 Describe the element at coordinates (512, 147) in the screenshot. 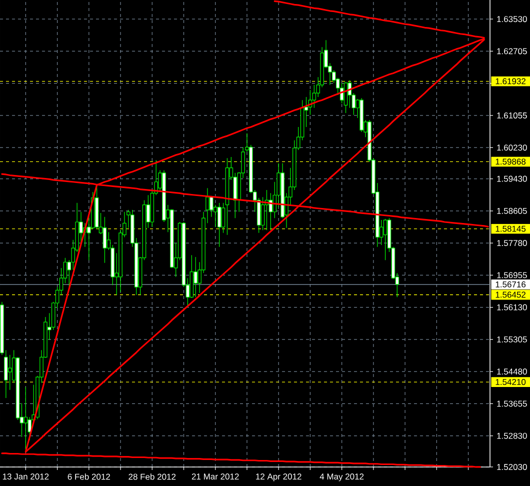

I see `y-tick-label: 1.60230` at that location.